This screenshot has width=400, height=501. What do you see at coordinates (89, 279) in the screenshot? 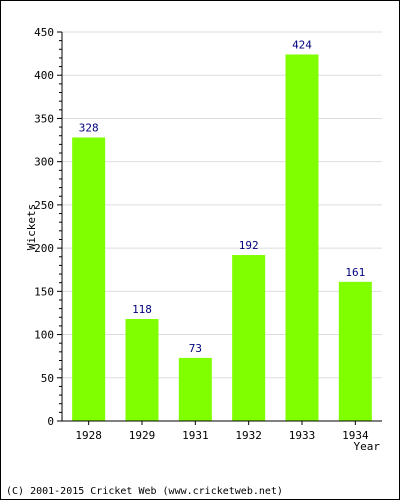
I see `bar-1928` at bounding box center [89, 279].